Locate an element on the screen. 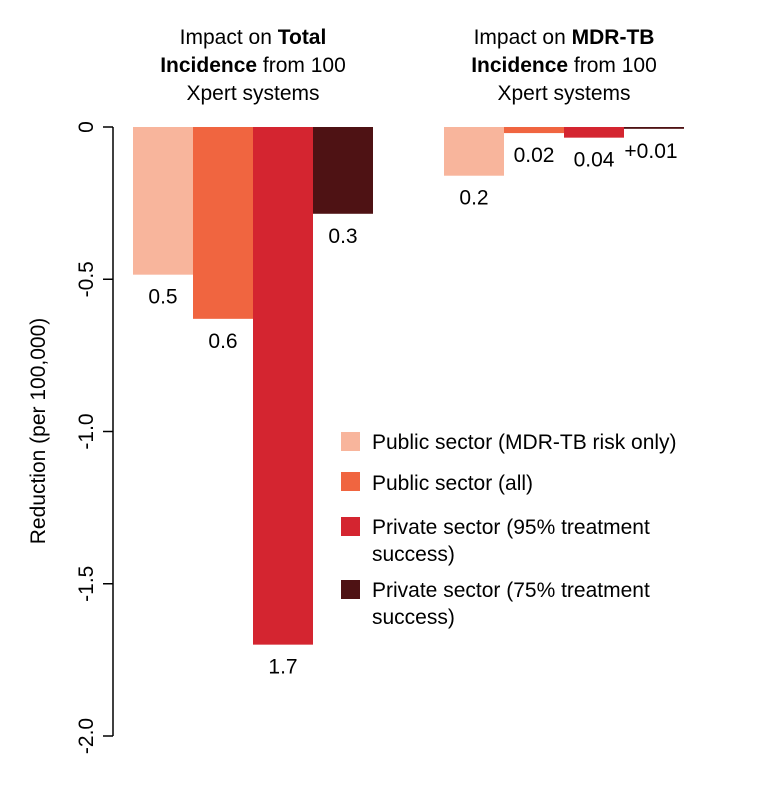  legend-label: Private sector (75% treatment is located at coordinates (511, 590).